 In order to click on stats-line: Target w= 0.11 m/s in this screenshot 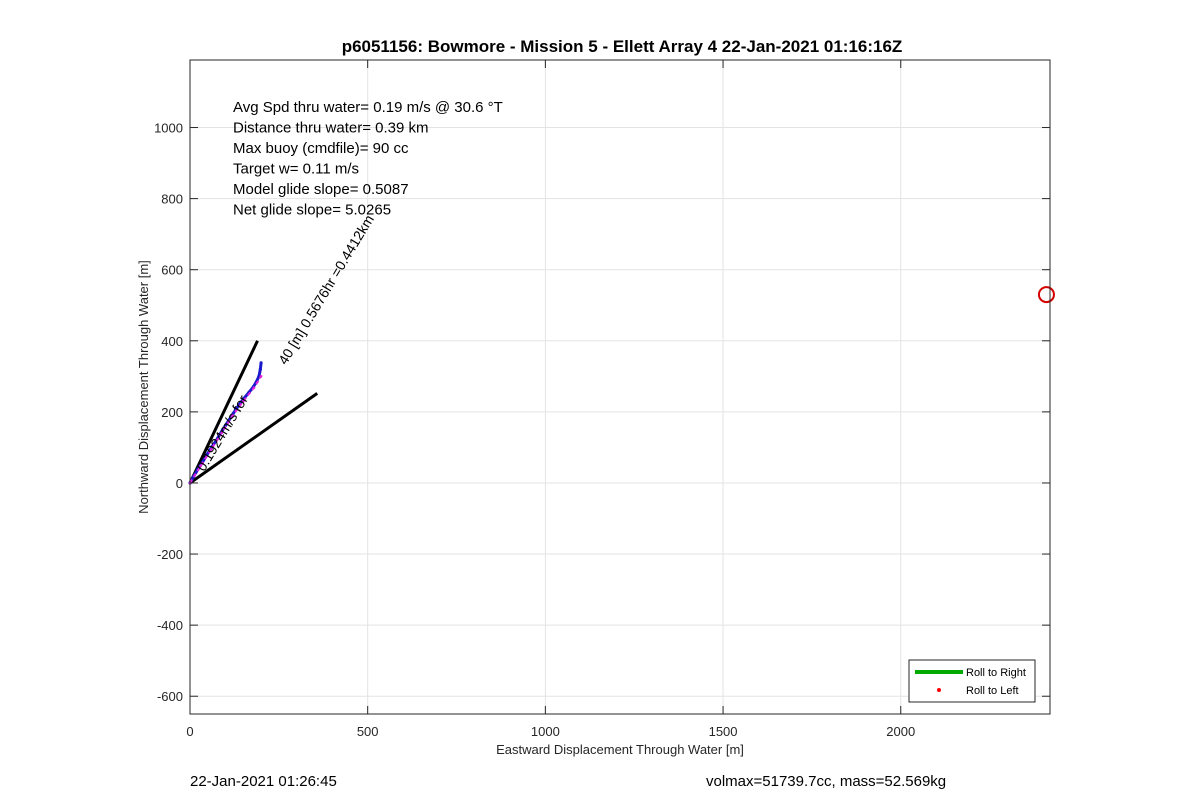, I will do `click(296, 169)`.